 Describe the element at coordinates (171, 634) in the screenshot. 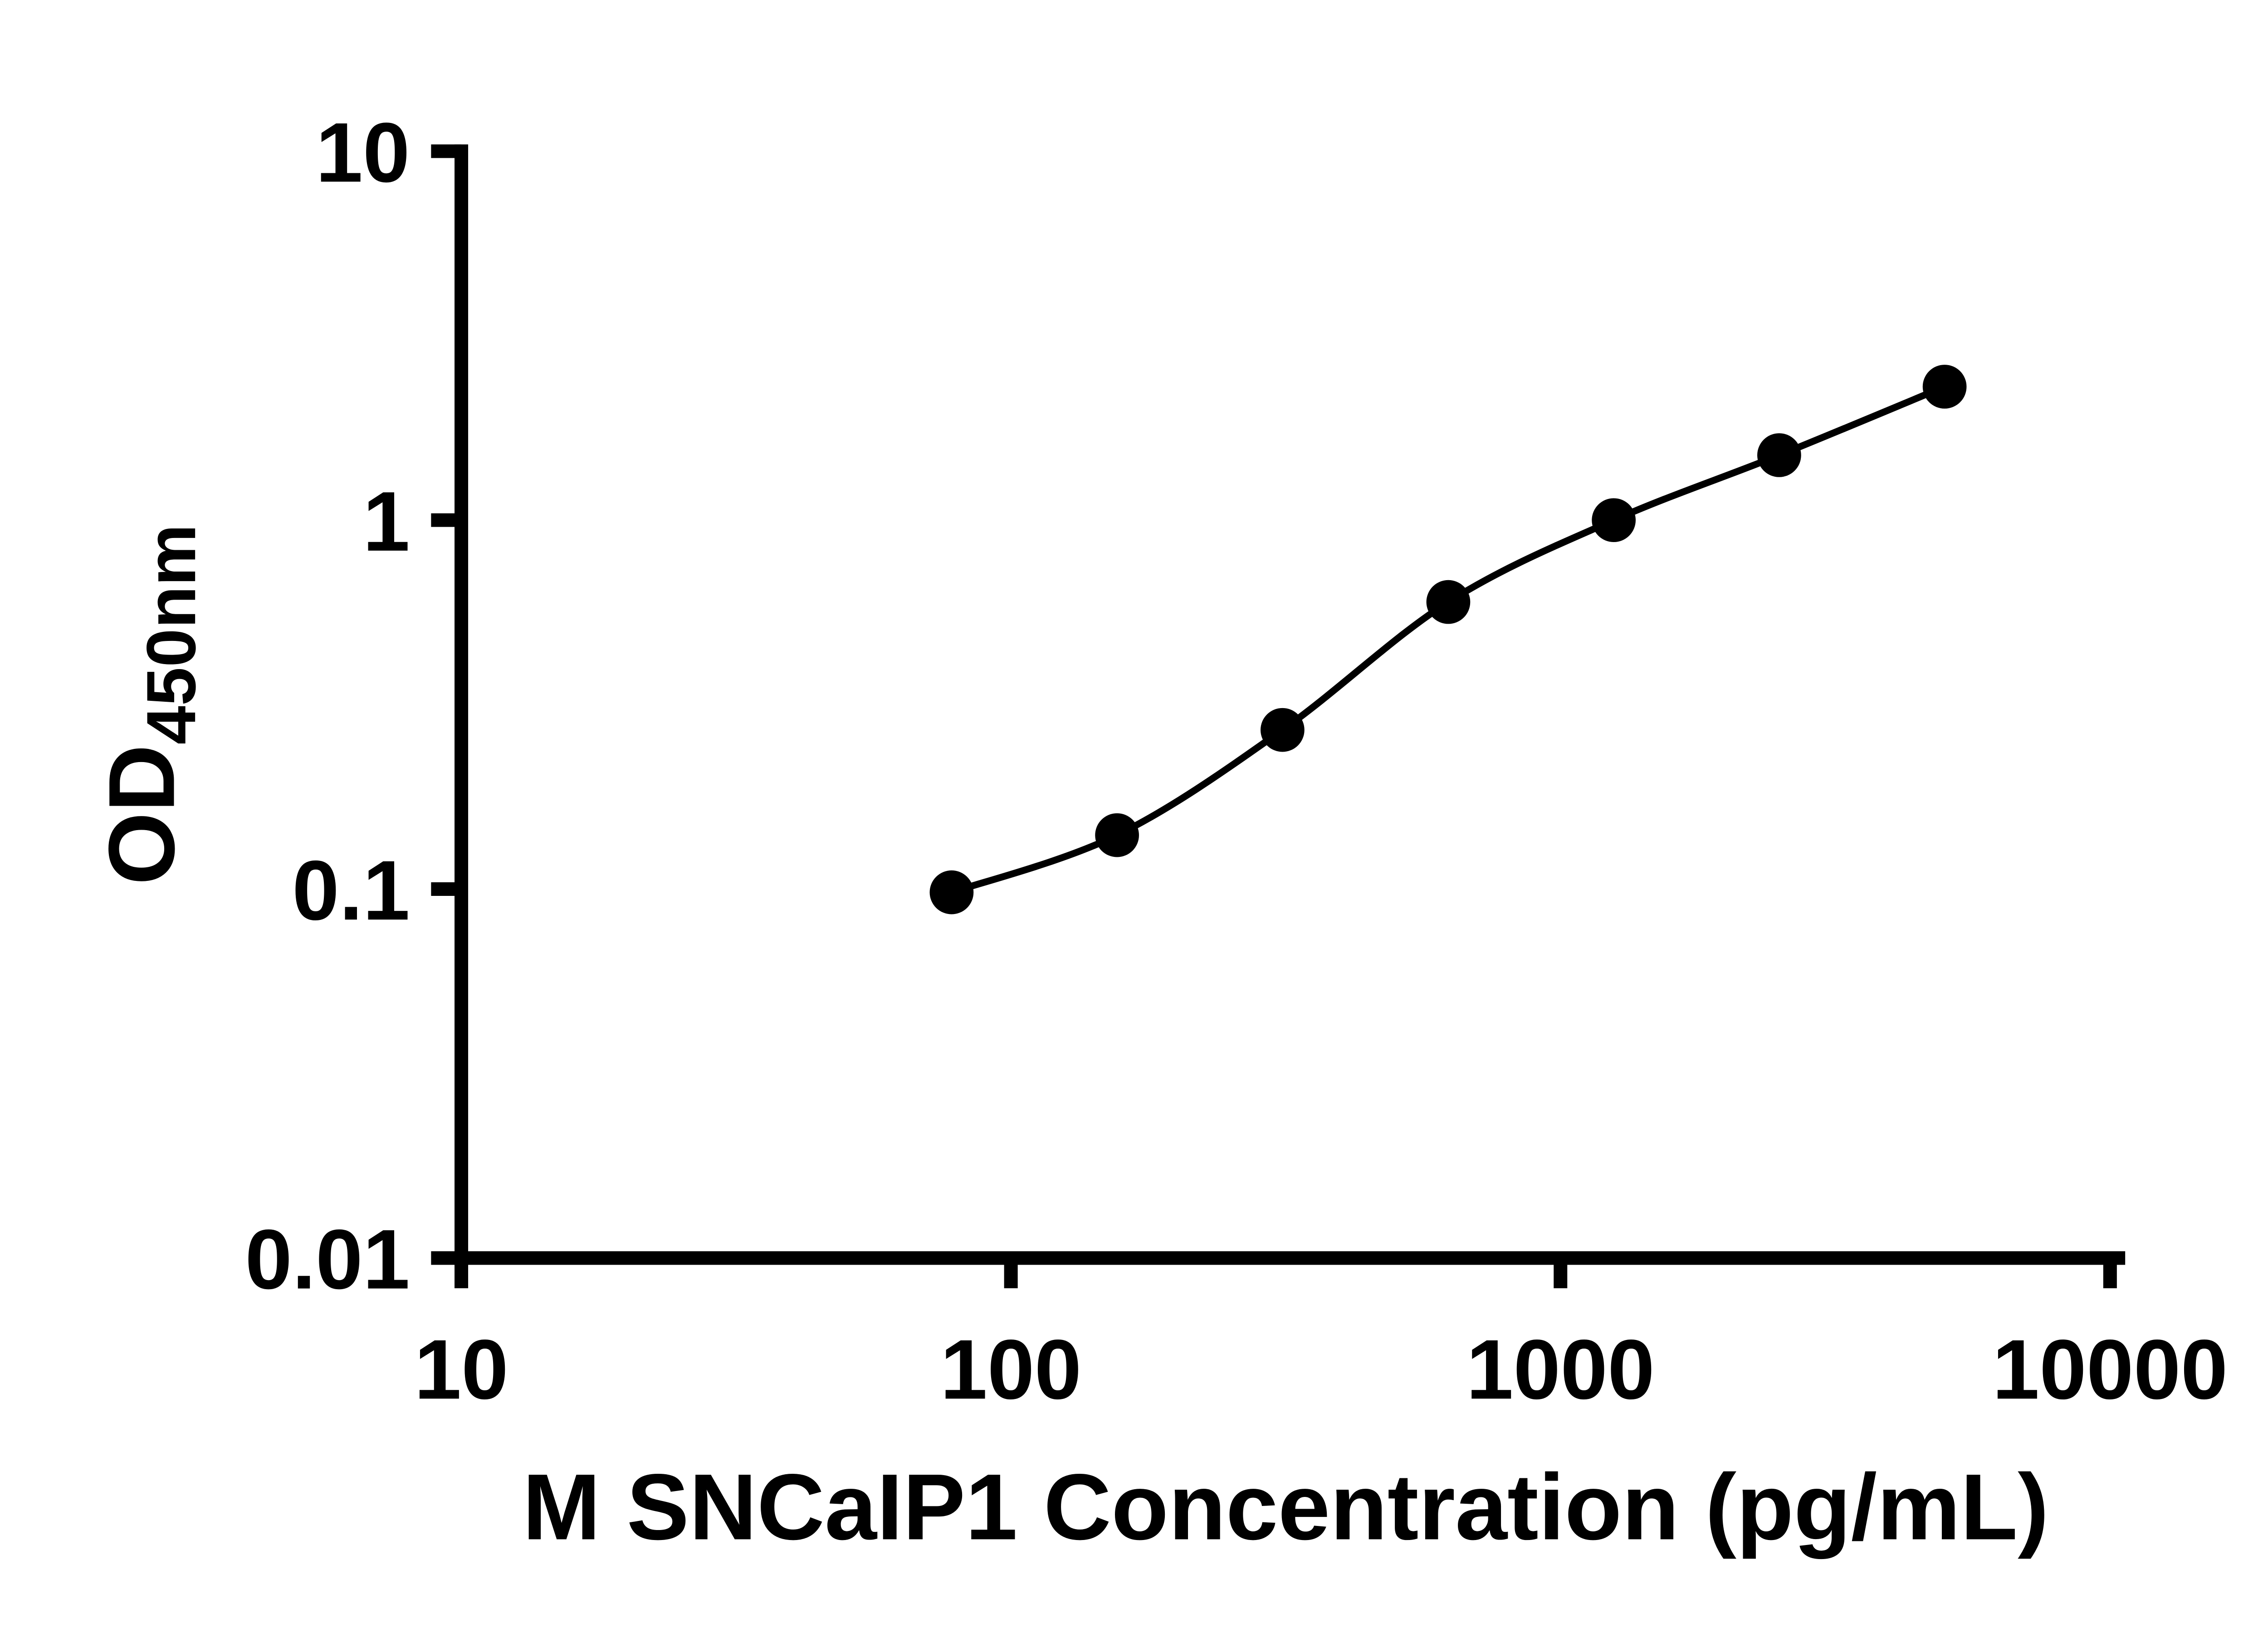

I see `y-axis-title-subscript: 450nm` at that location.